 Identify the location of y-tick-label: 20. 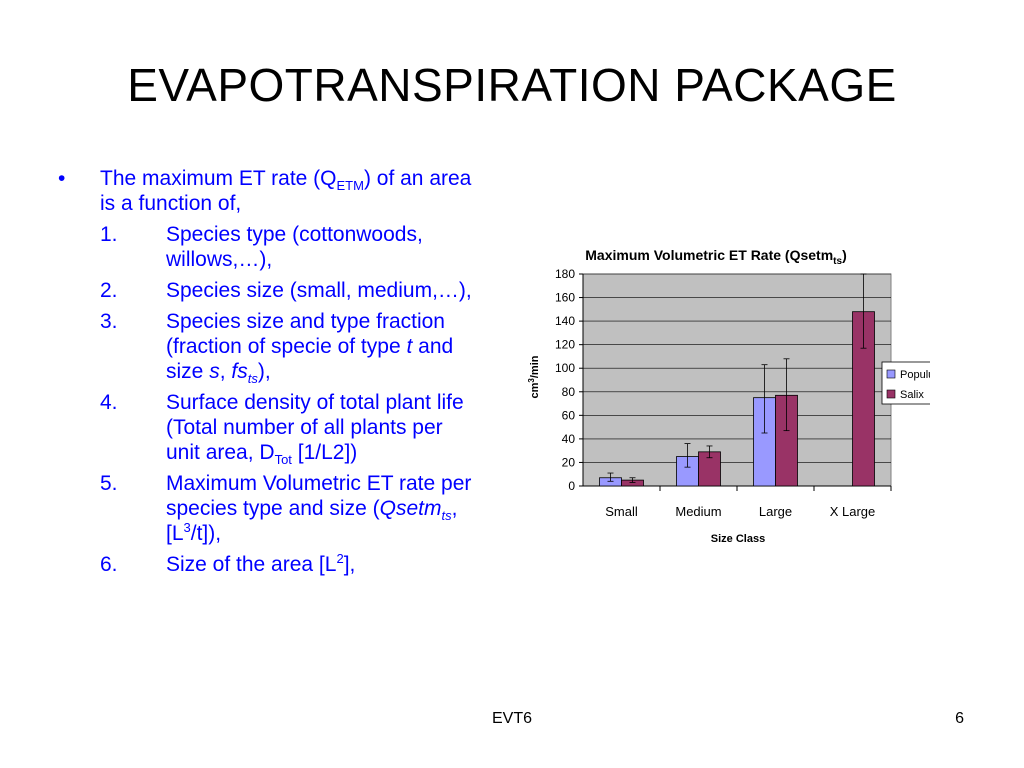
(569, 462).